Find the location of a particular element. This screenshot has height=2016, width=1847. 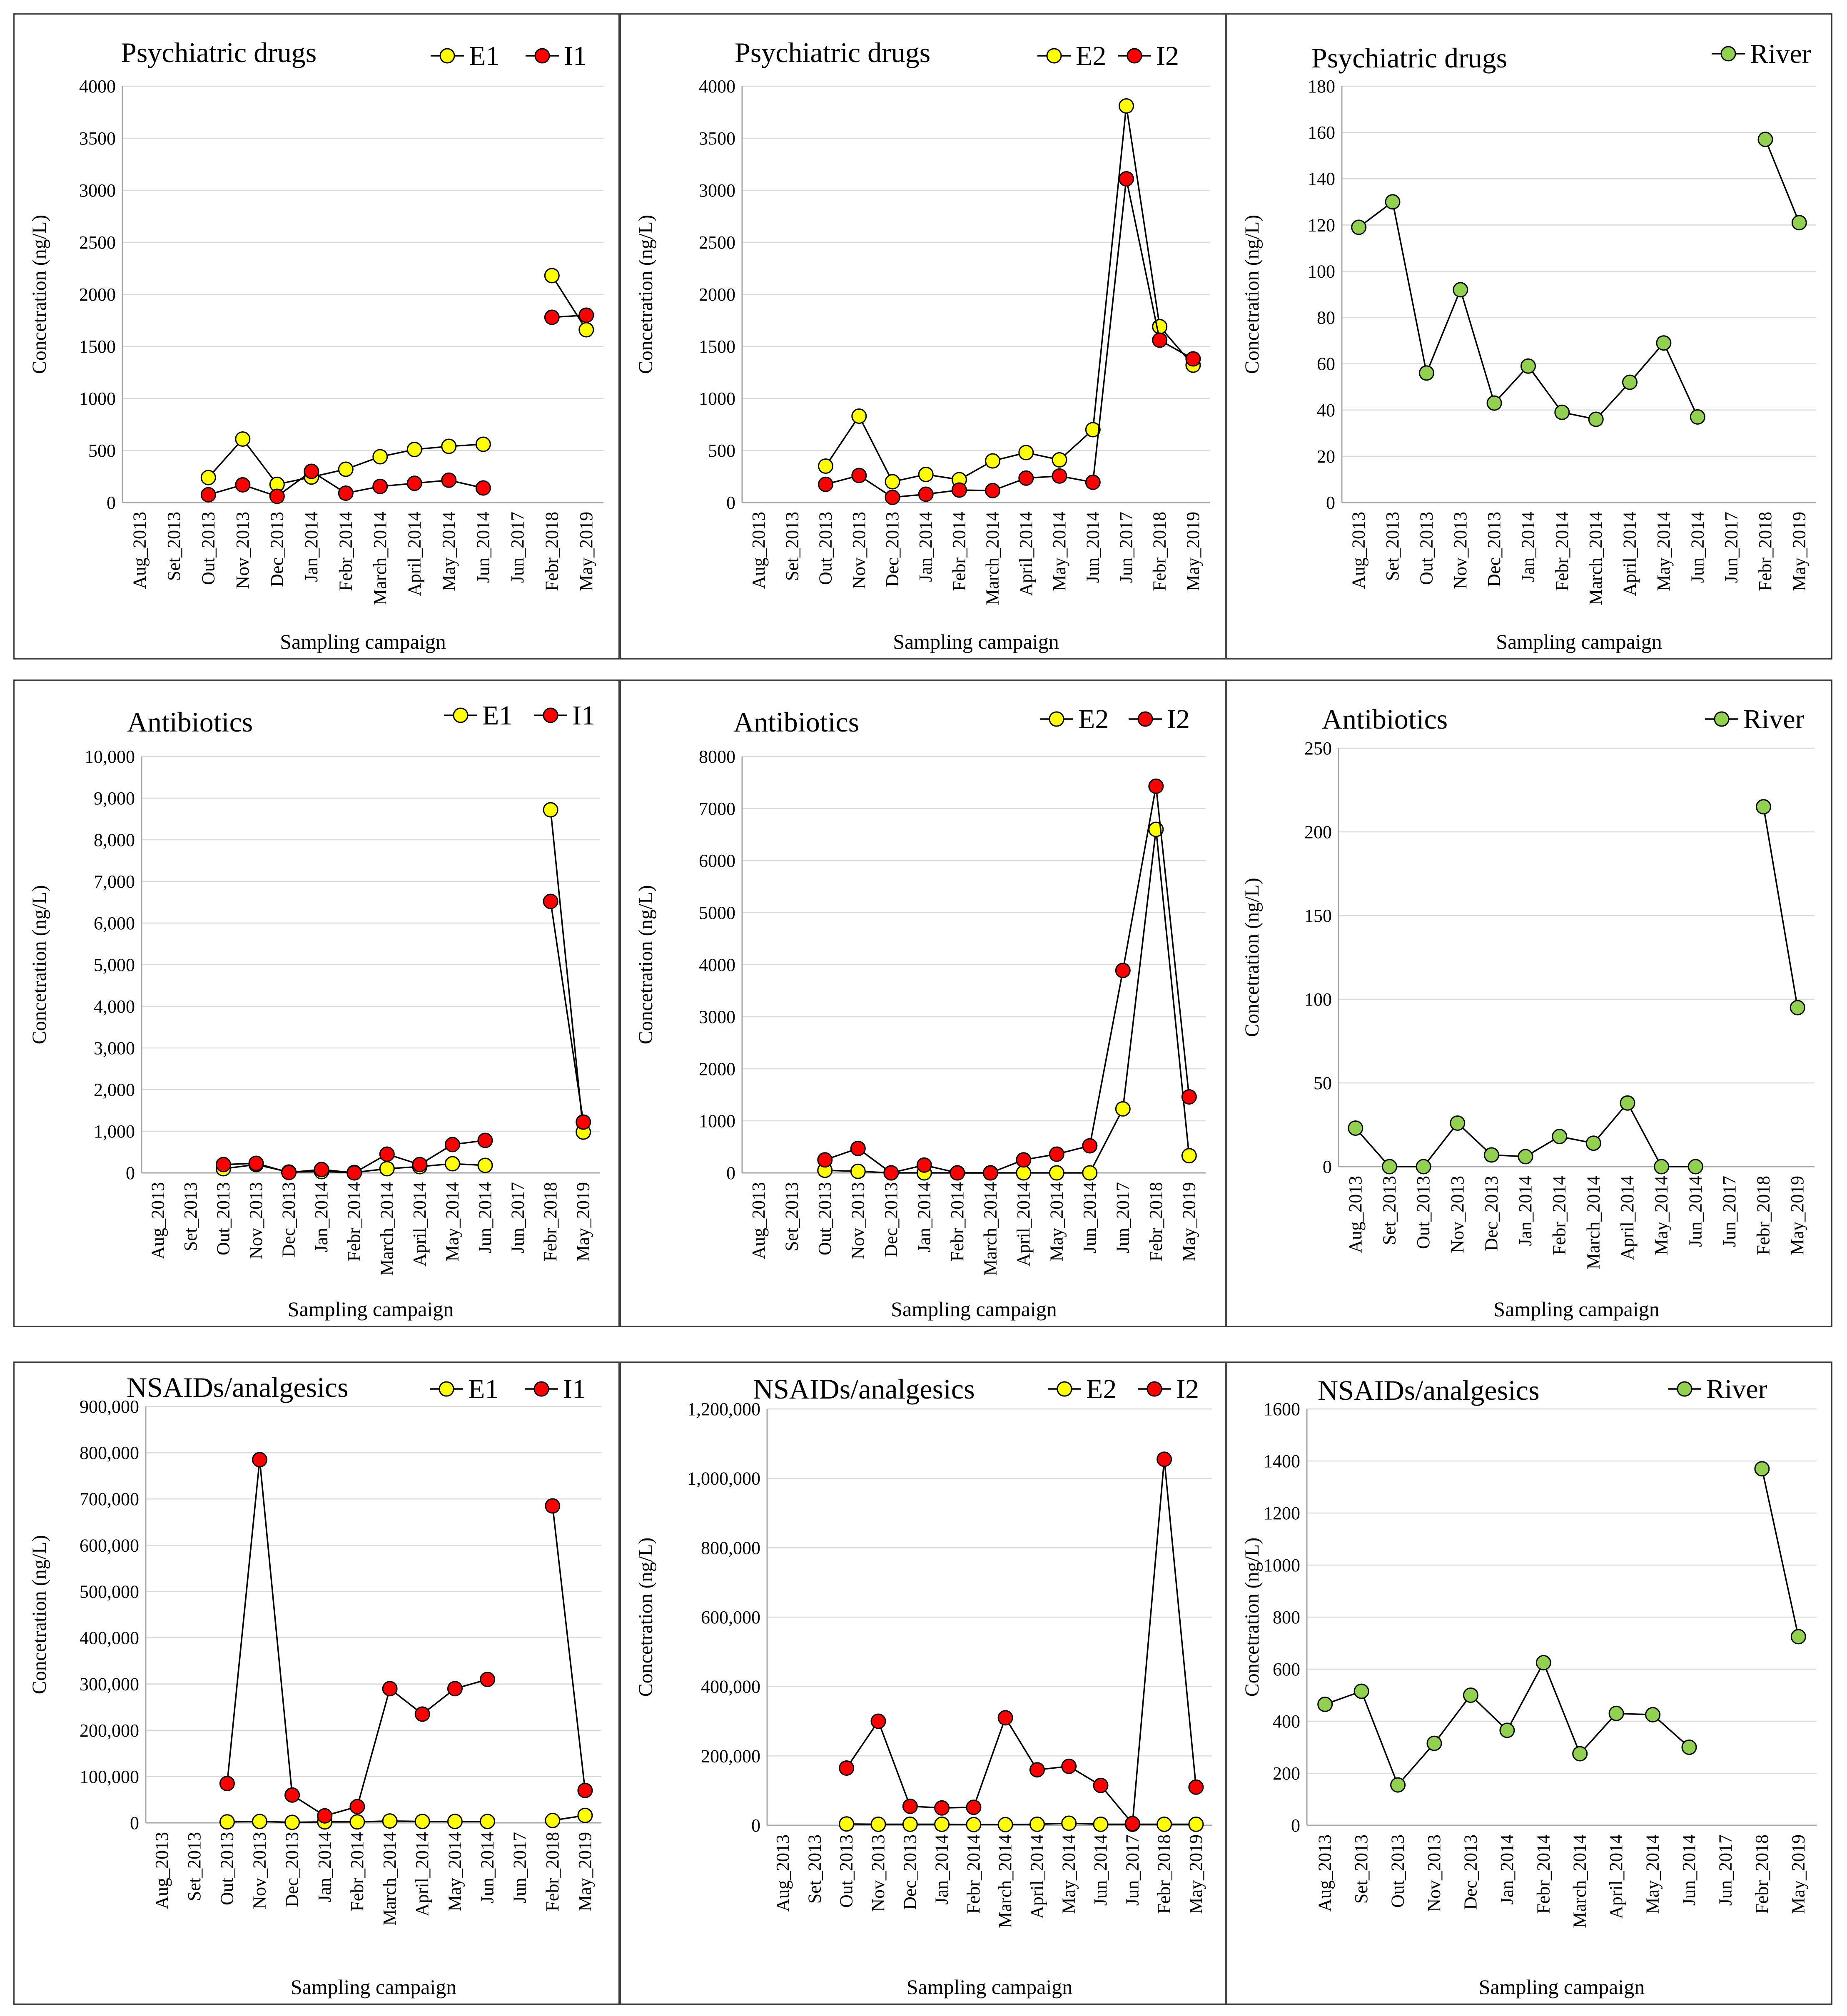

chart-1-xtick-label: May_2014 is located at coordinates (449, 552).